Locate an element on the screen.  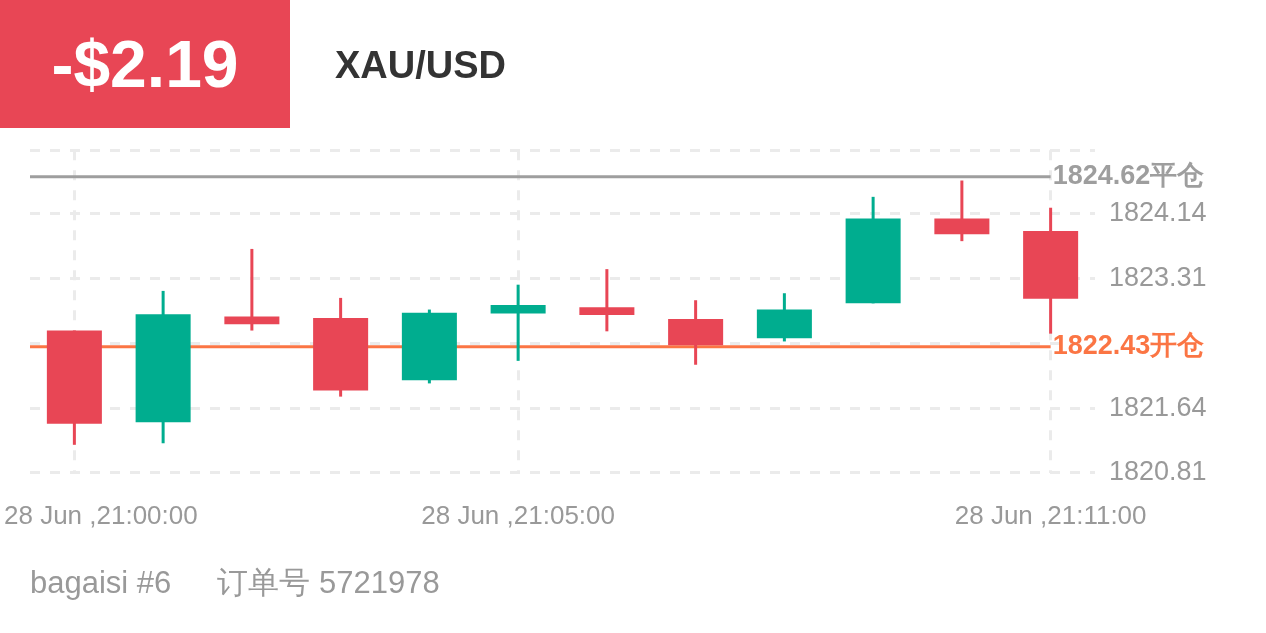
x-tick-label: 28 Jun ,21:00:00 is located at coordinates (101, 514).